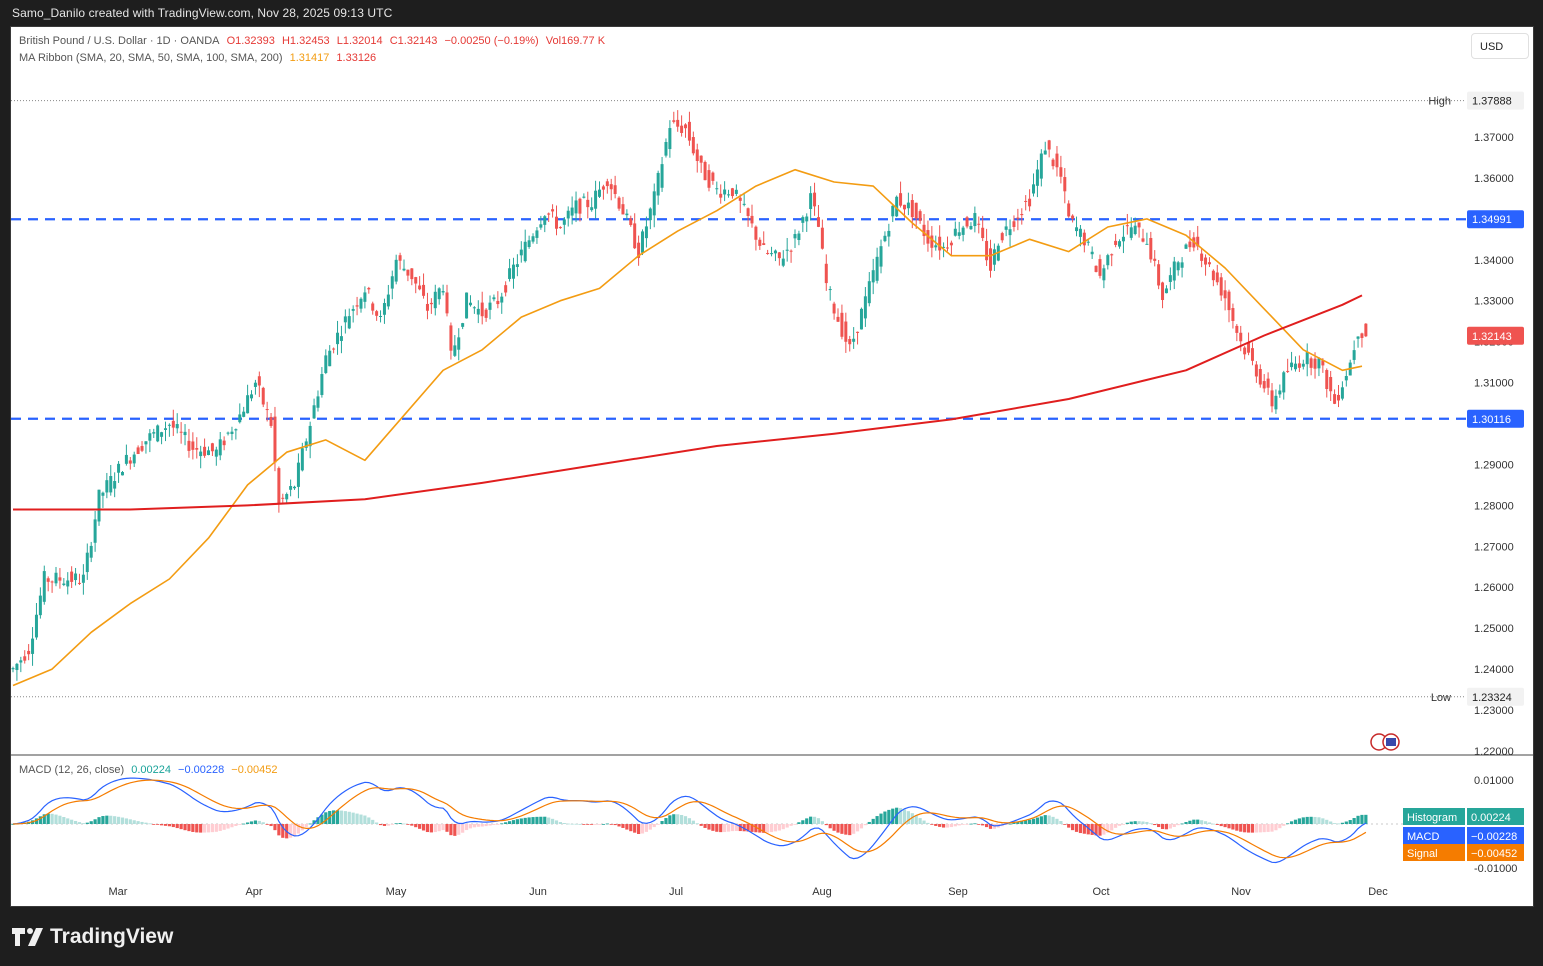 The width and height of the screenshot is (1543, 966). Describe the element at coordinates (1492, 102) in the screenshot. I see `high-tag-value: 1.37888` at that location.